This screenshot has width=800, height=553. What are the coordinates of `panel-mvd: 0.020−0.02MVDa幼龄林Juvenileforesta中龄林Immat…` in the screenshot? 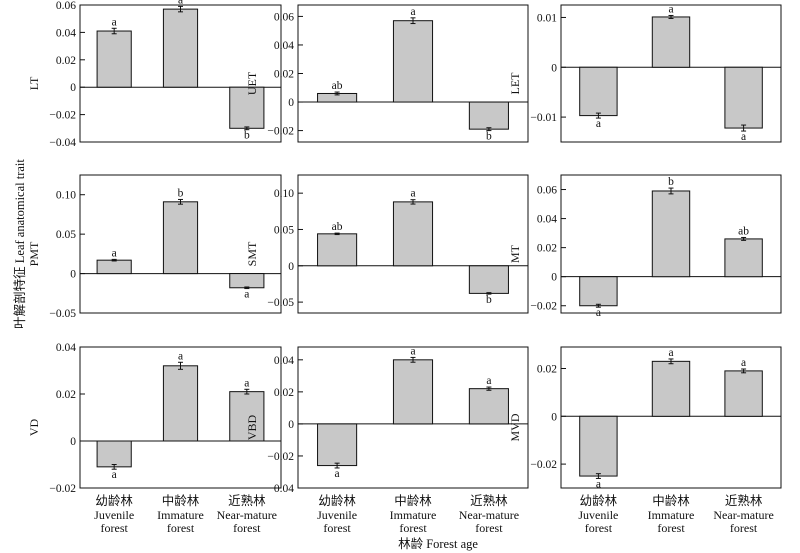 It's located at (645, 440).